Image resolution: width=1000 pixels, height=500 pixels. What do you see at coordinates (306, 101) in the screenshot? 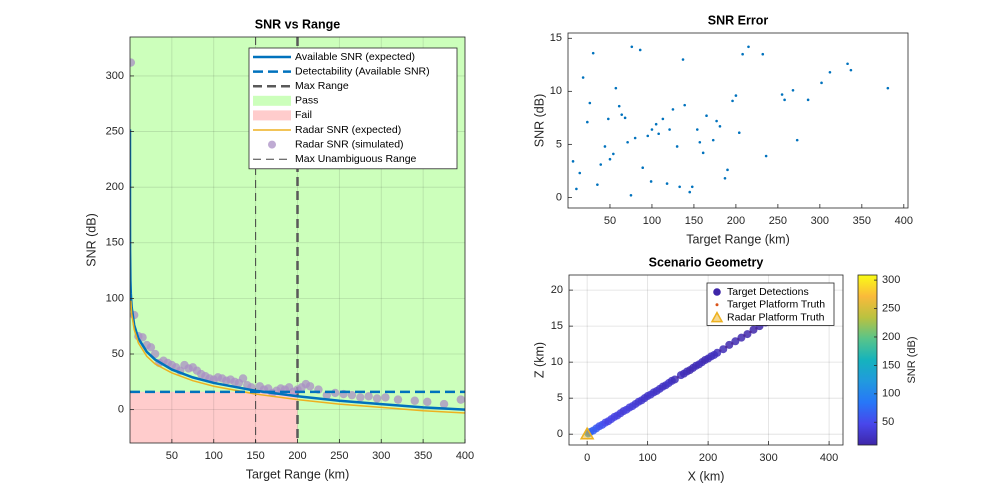
I see `legend-label: Pass` at bounding box center [306, 101].